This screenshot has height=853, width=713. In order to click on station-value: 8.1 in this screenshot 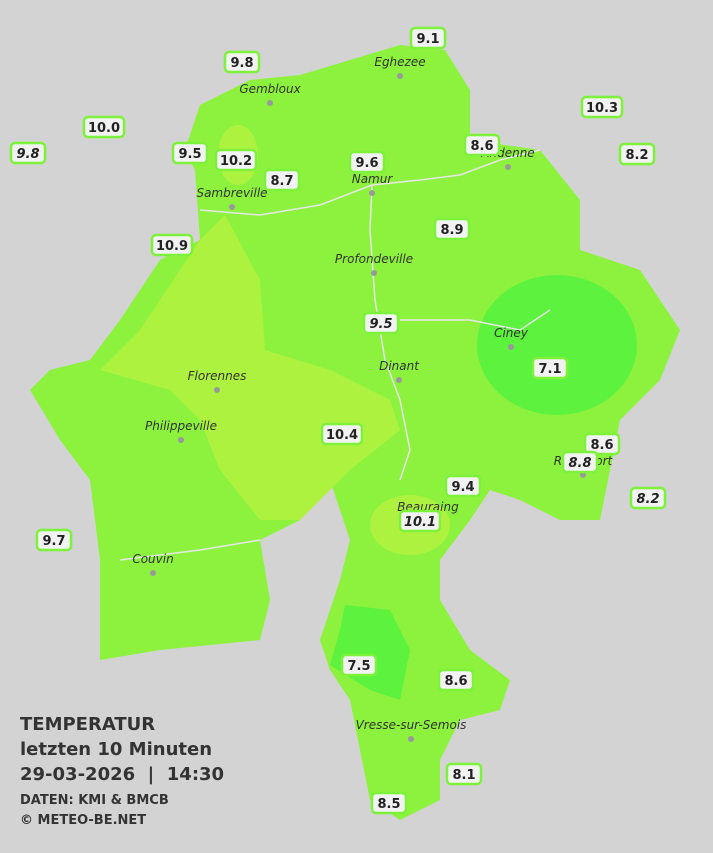, I will do `click(463, 775)`.